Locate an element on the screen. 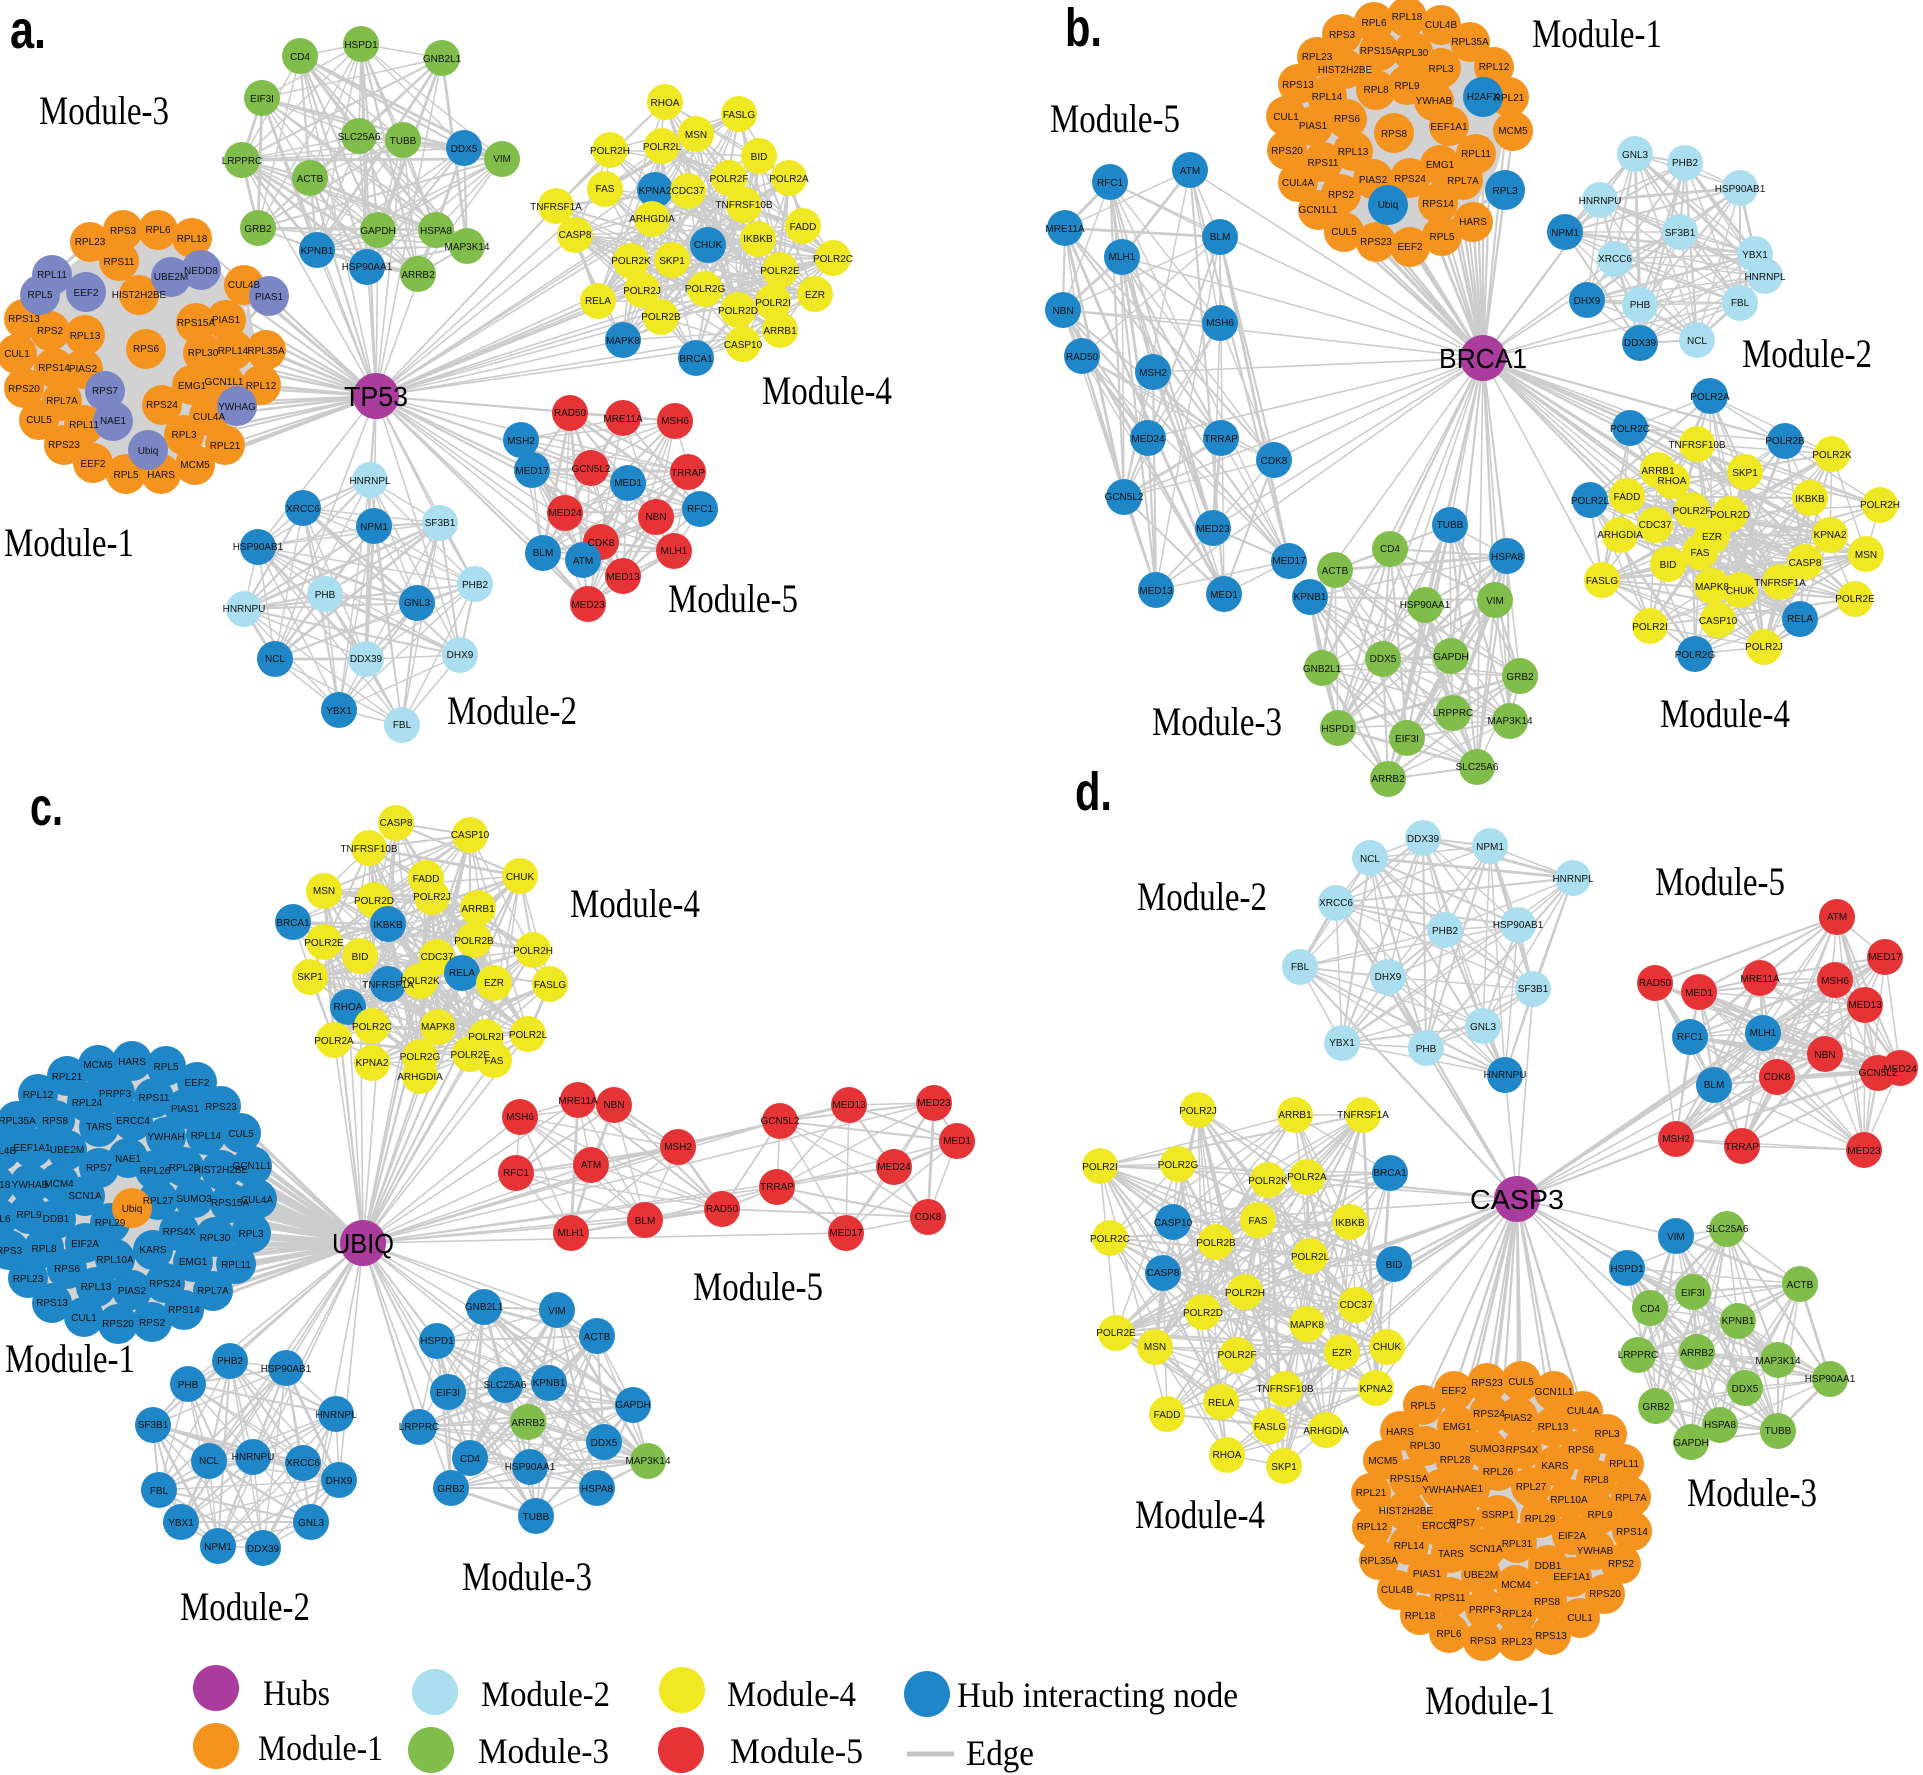 The image size is (1923, 1775). svg-text: DHX9 is located at coordinates (339, 1481).